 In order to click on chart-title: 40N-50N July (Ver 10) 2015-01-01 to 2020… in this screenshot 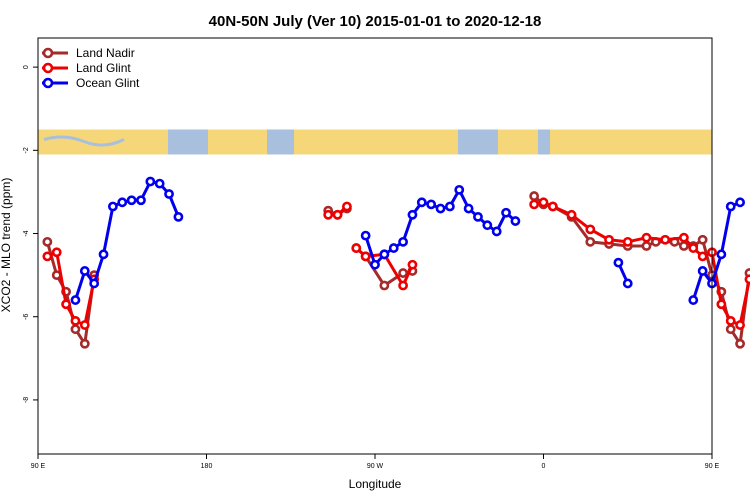, I will do `click(375, 21)`.